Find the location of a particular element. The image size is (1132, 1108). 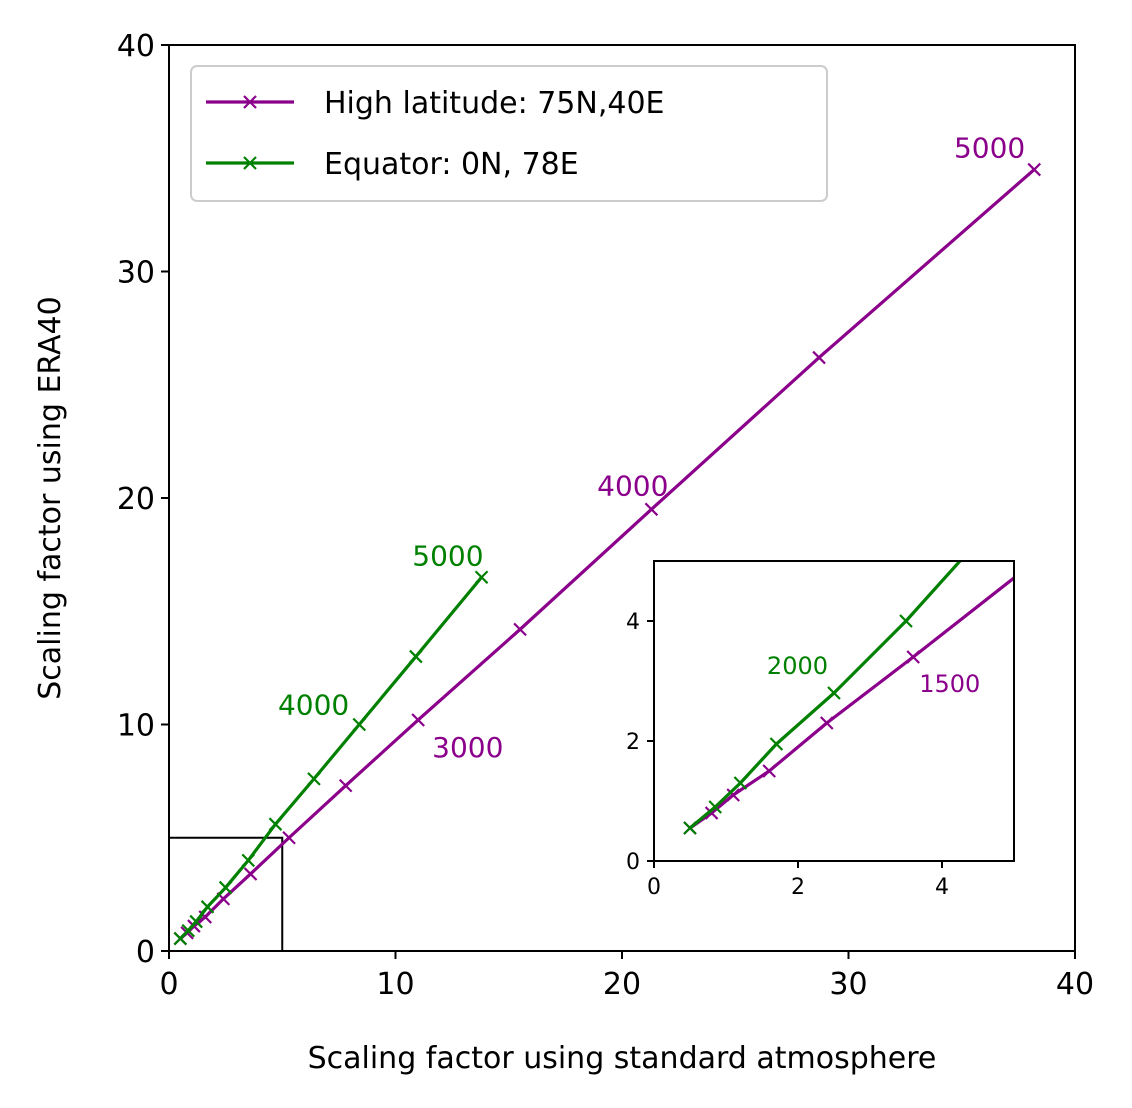

y-tick-label: 0 is located at coordinates (145, 952).